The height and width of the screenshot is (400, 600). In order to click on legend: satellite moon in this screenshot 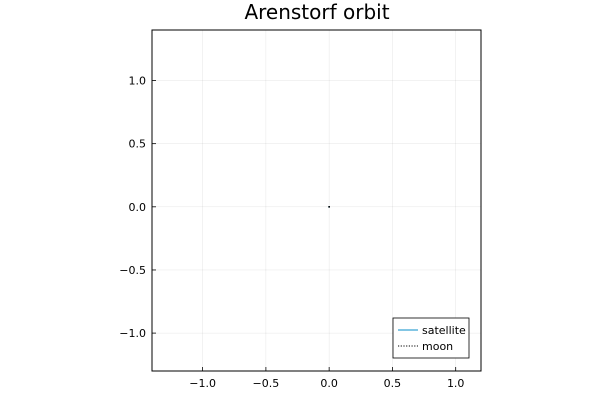, I will do `click(431, 338)`.